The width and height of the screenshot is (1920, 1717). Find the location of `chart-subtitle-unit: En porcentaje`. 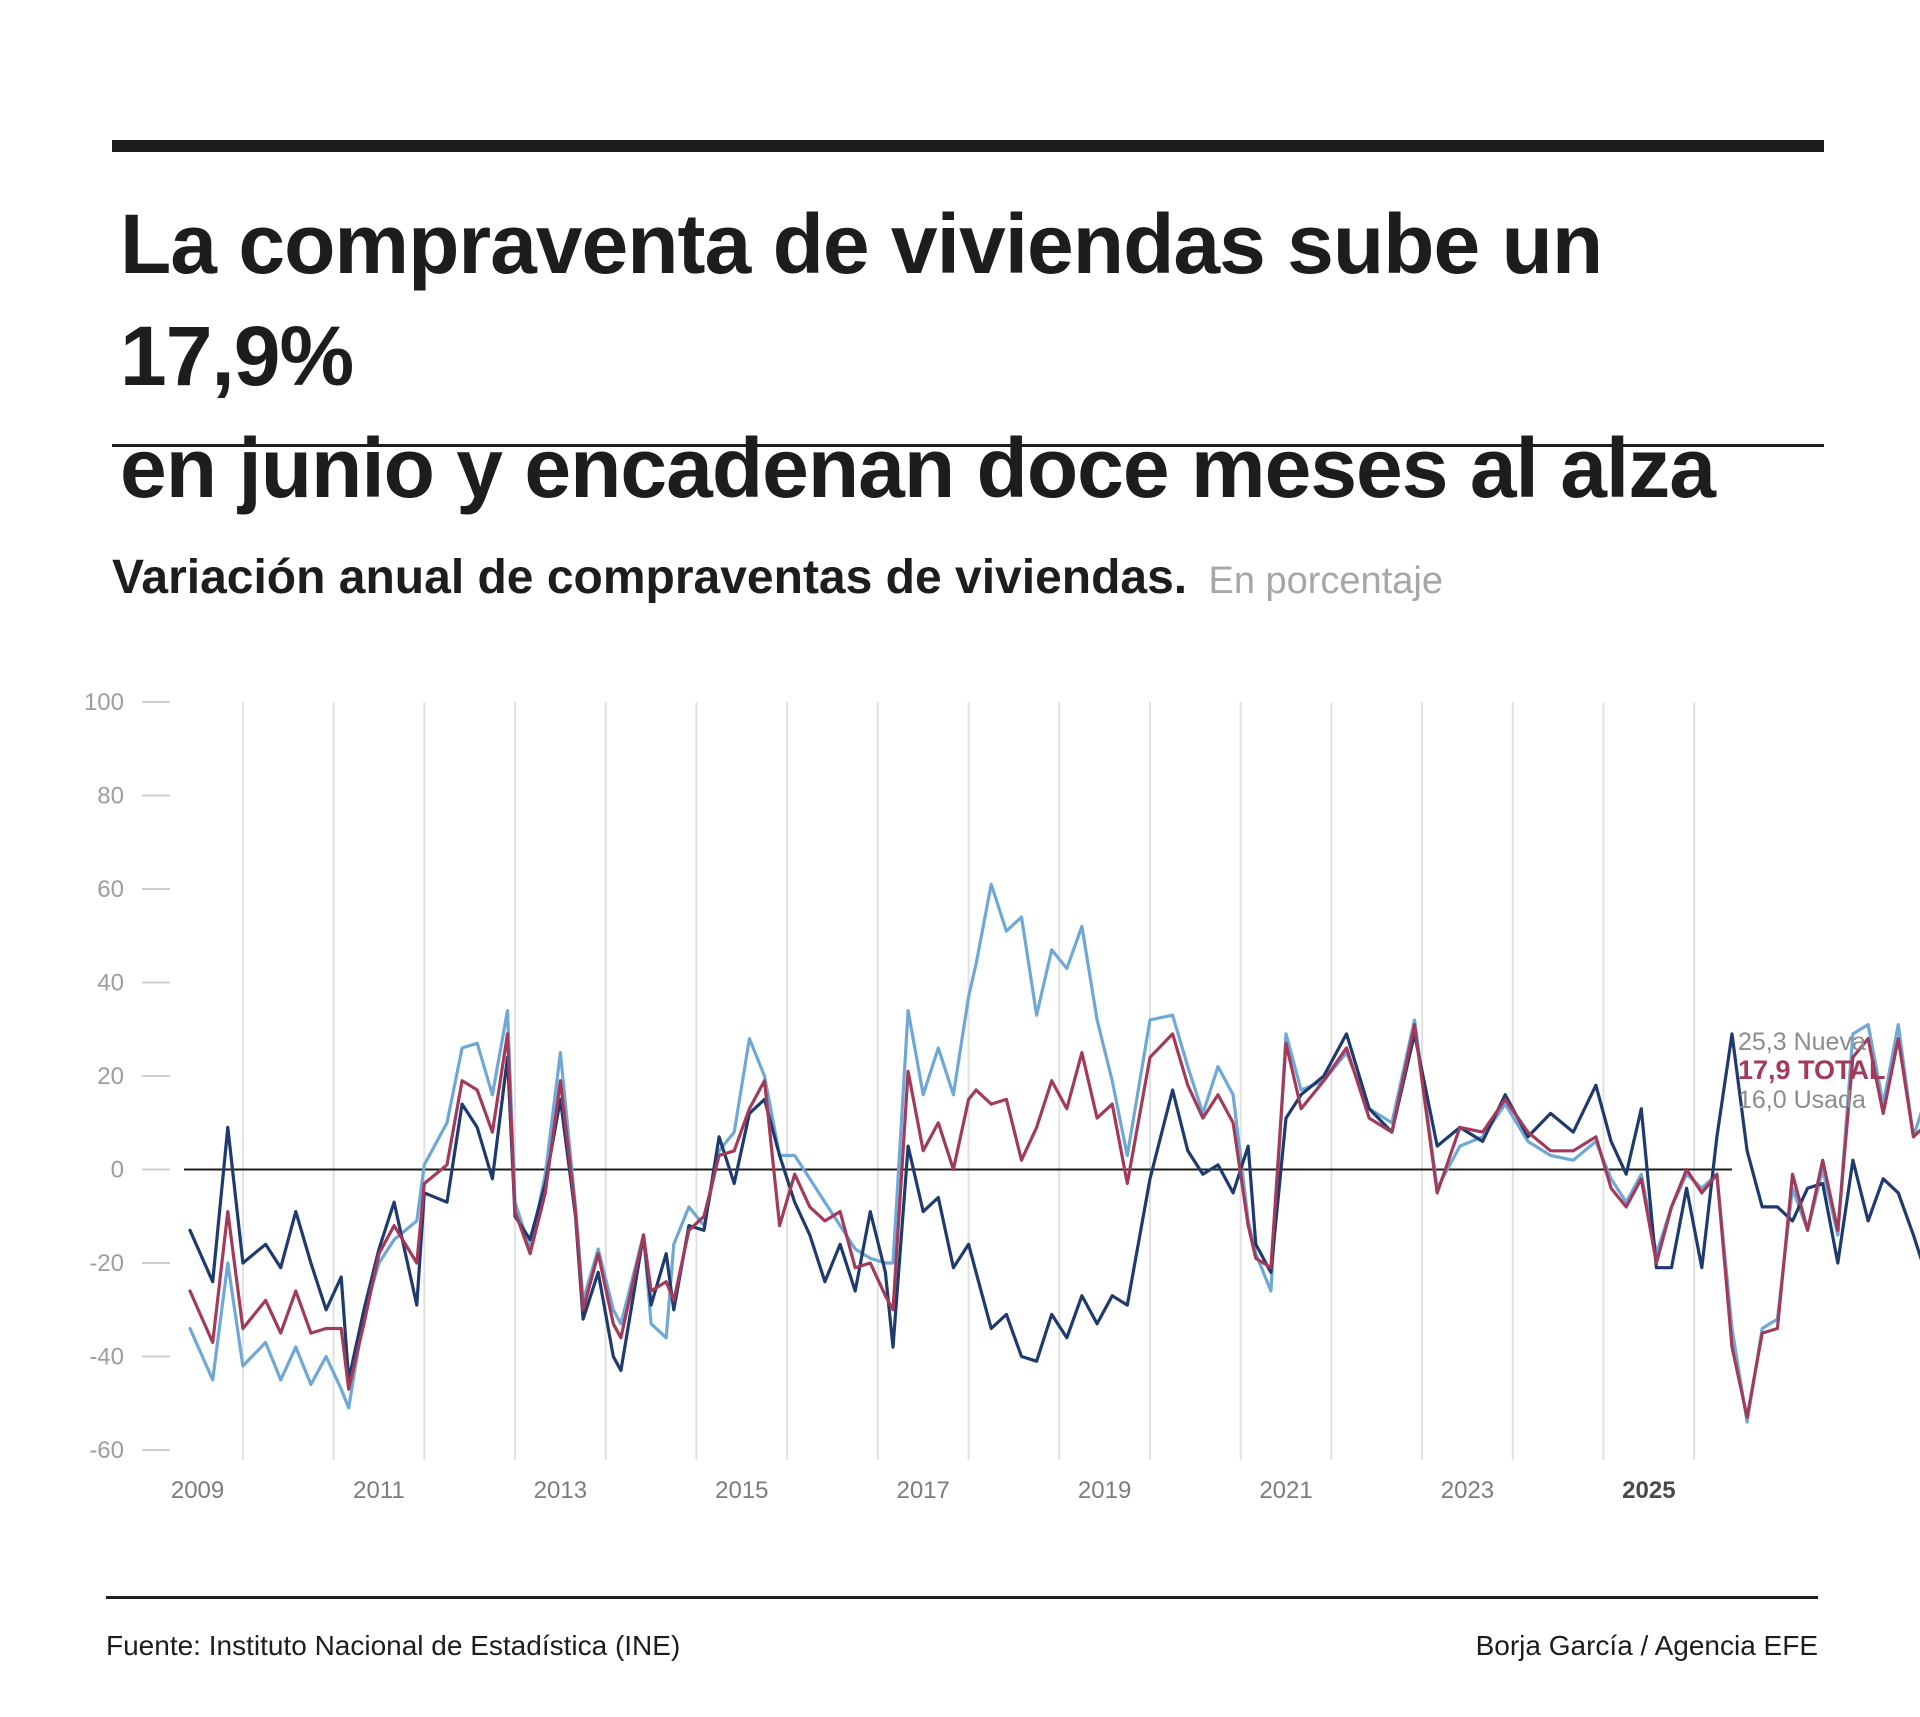

chart-subtitle-unit: En porcentaje is located at coordinates (1325, 581).